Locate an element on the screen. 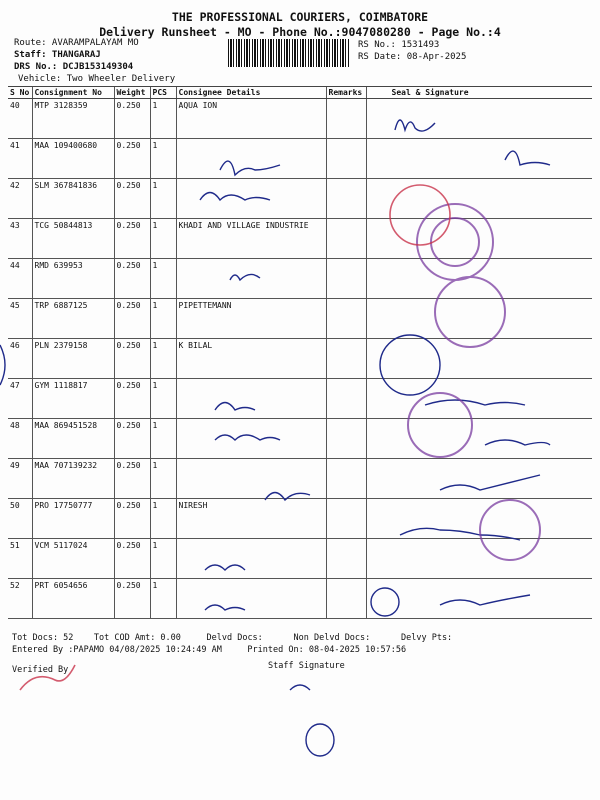 This screenshot has height=800, width=600. consignment-no: TRP 6887125 is located at coordinates (72, 318).